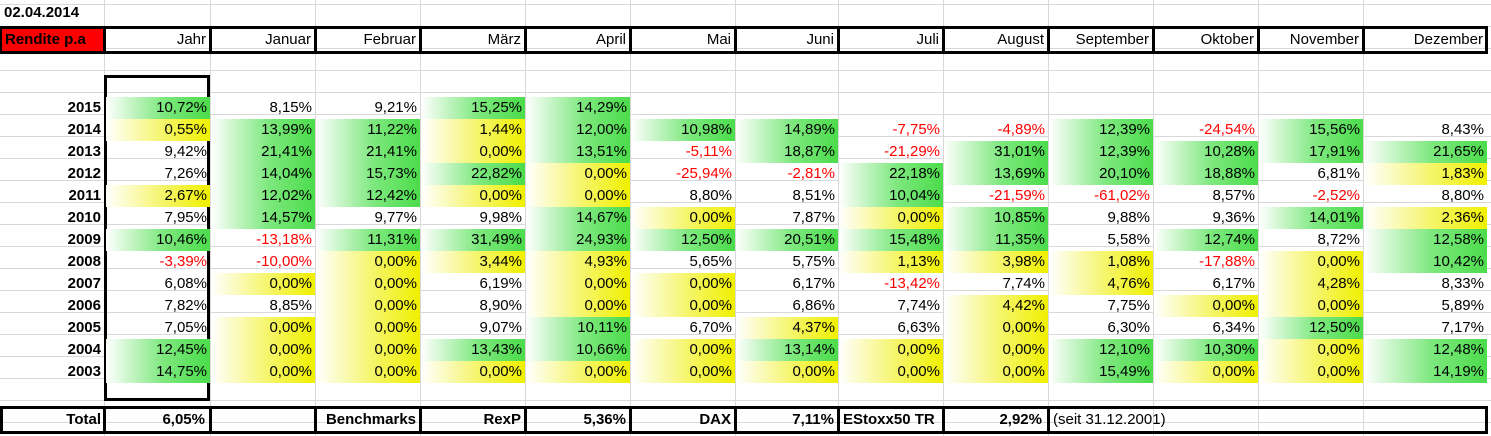  I want to click on return-cell: 3,98%, so click(996, 262).